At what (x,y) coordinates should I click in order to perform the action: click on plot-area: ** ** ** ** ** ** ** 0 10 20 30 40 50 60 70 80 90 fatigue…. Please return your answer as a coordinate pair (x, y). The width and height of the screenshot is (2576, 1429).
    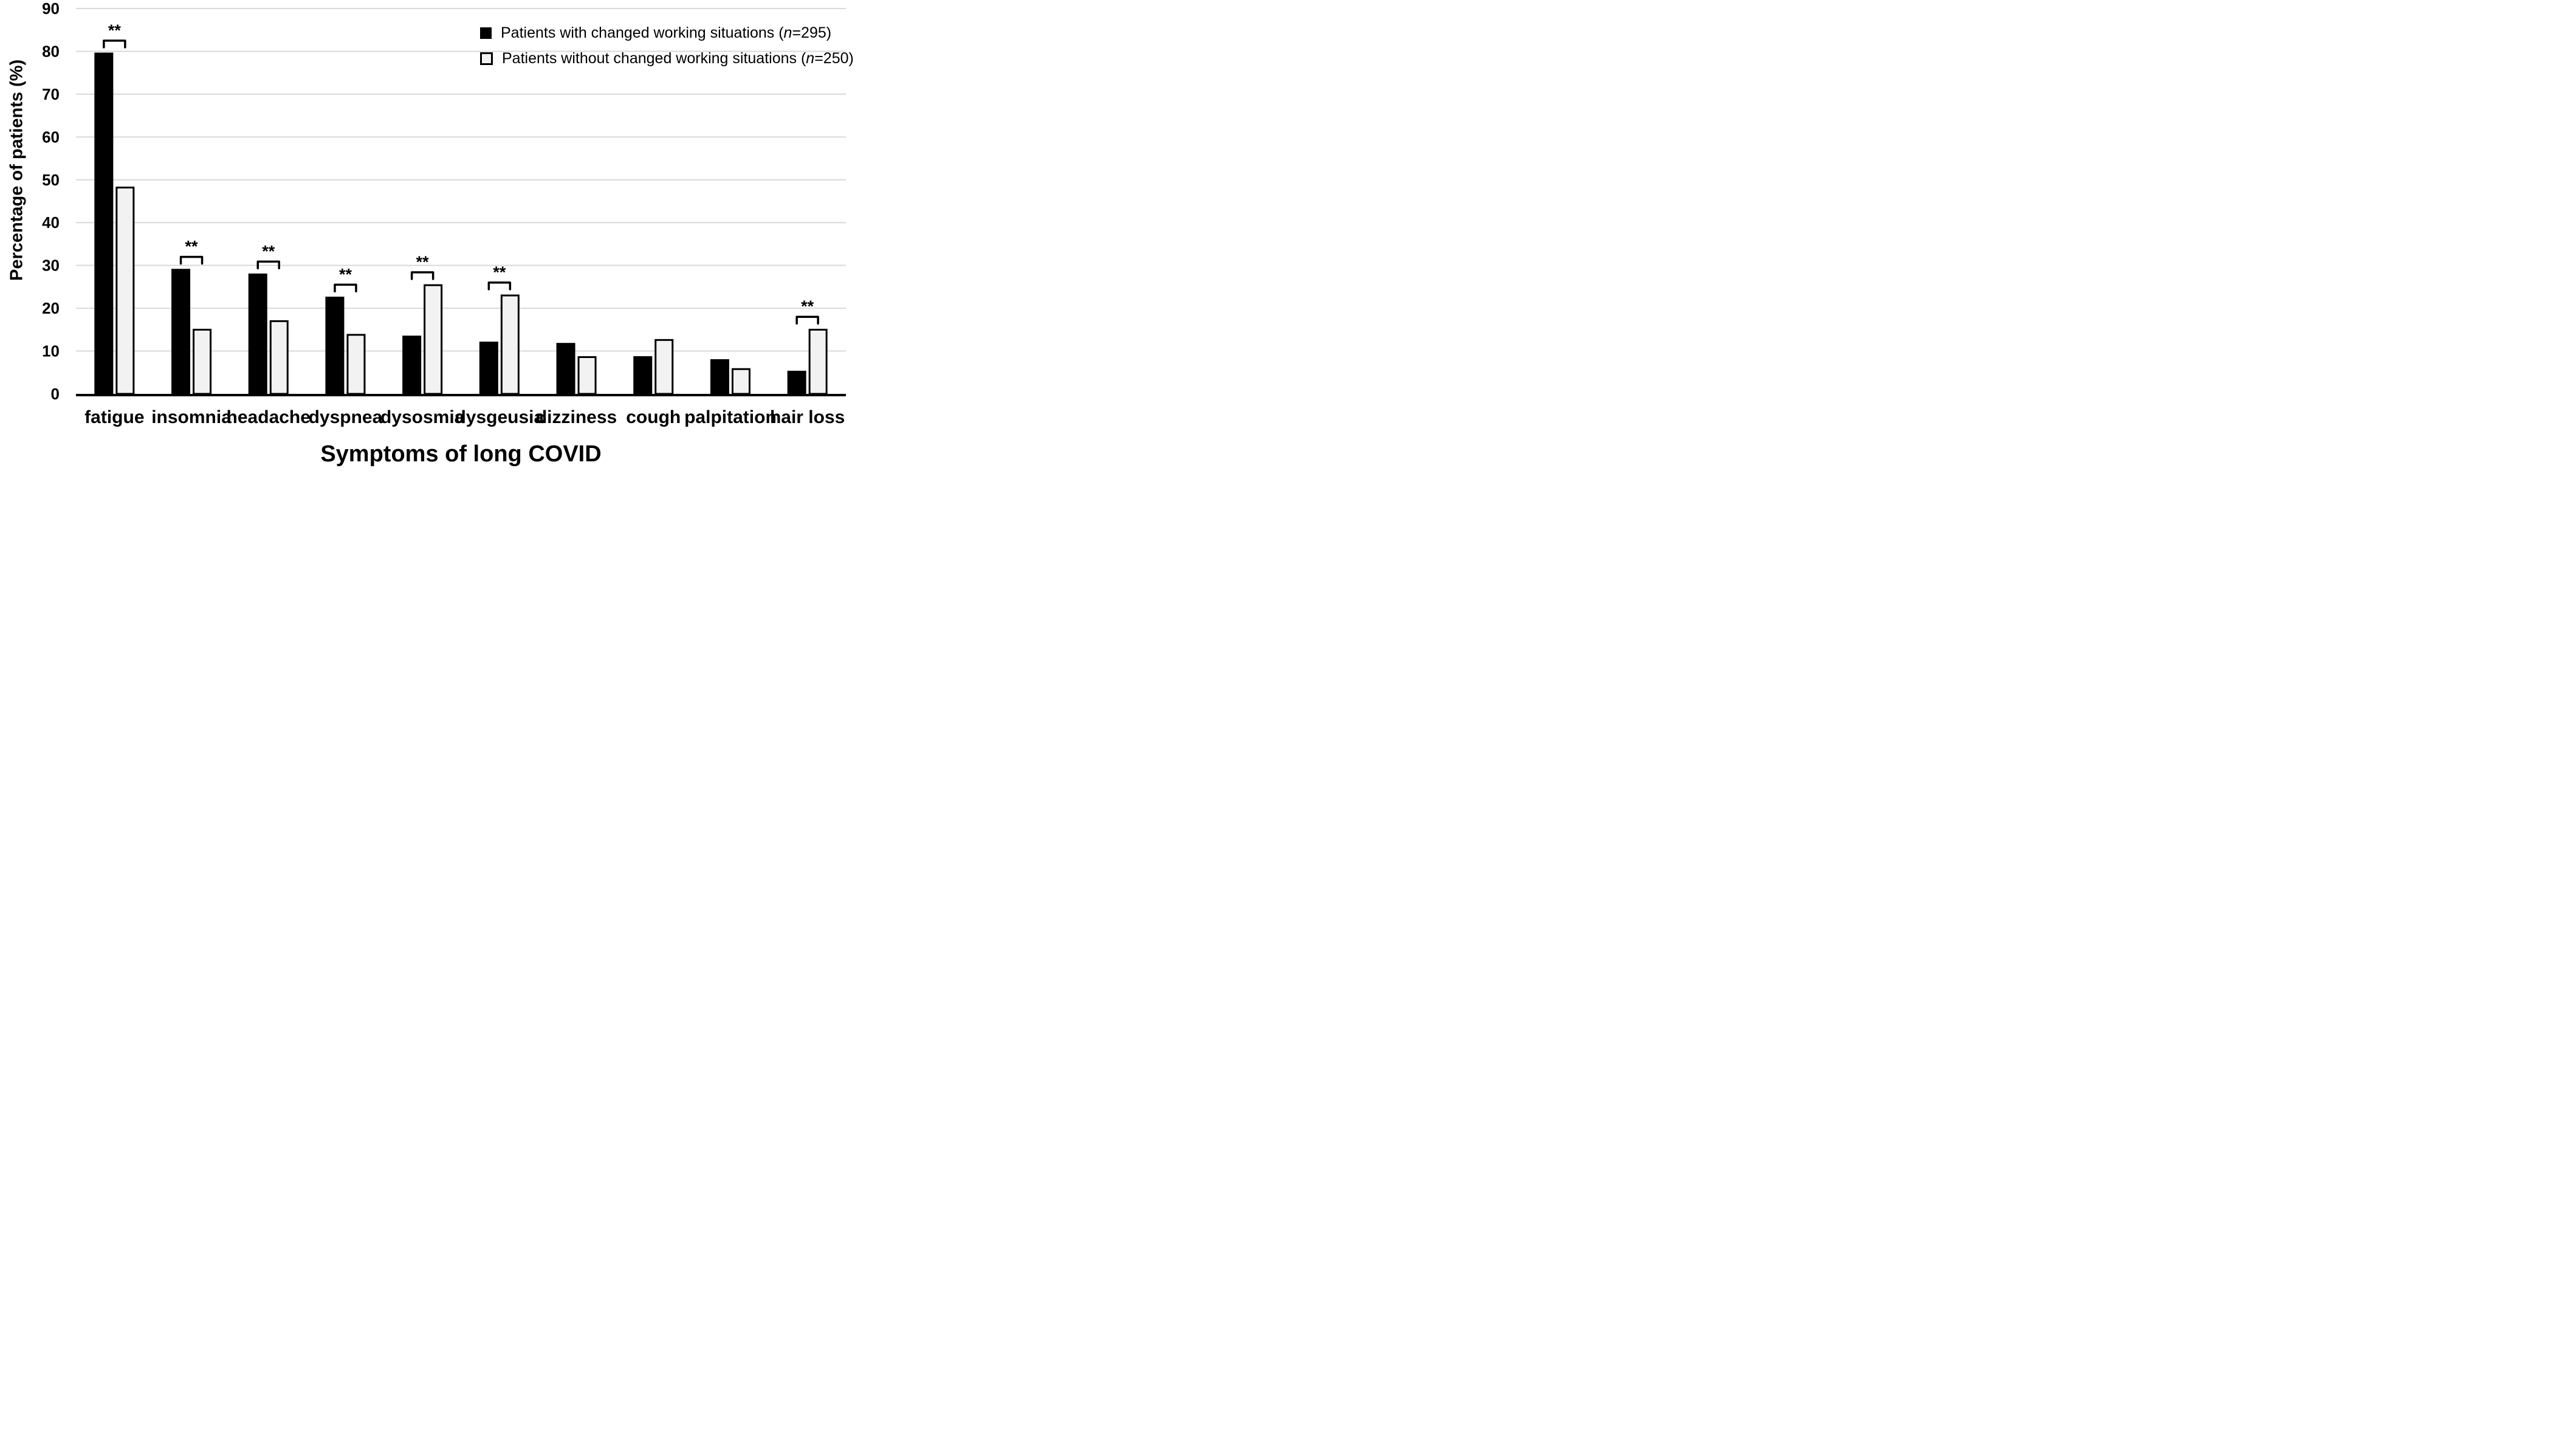
    Looking at the image, I should click on (444, 213).